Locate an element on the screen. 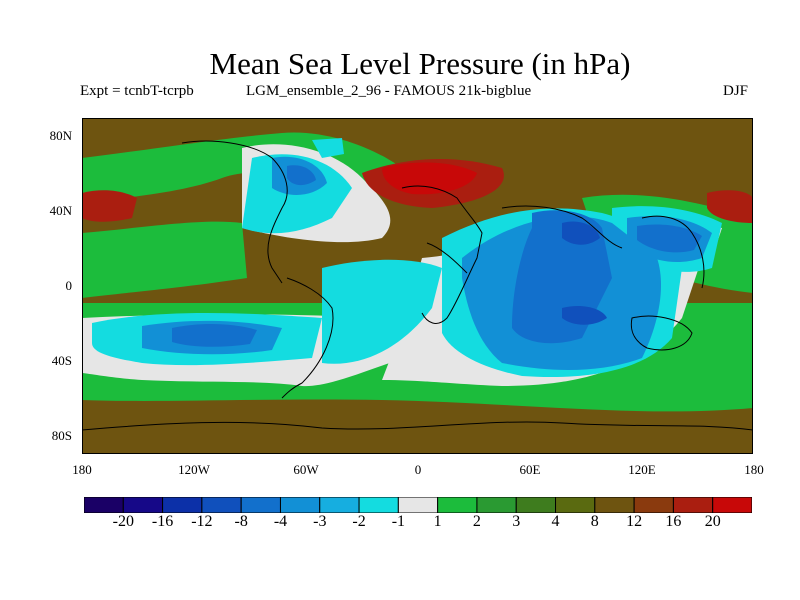 The image size is (800, 600). legend-label: -3 is located at coordinates (320, 521).